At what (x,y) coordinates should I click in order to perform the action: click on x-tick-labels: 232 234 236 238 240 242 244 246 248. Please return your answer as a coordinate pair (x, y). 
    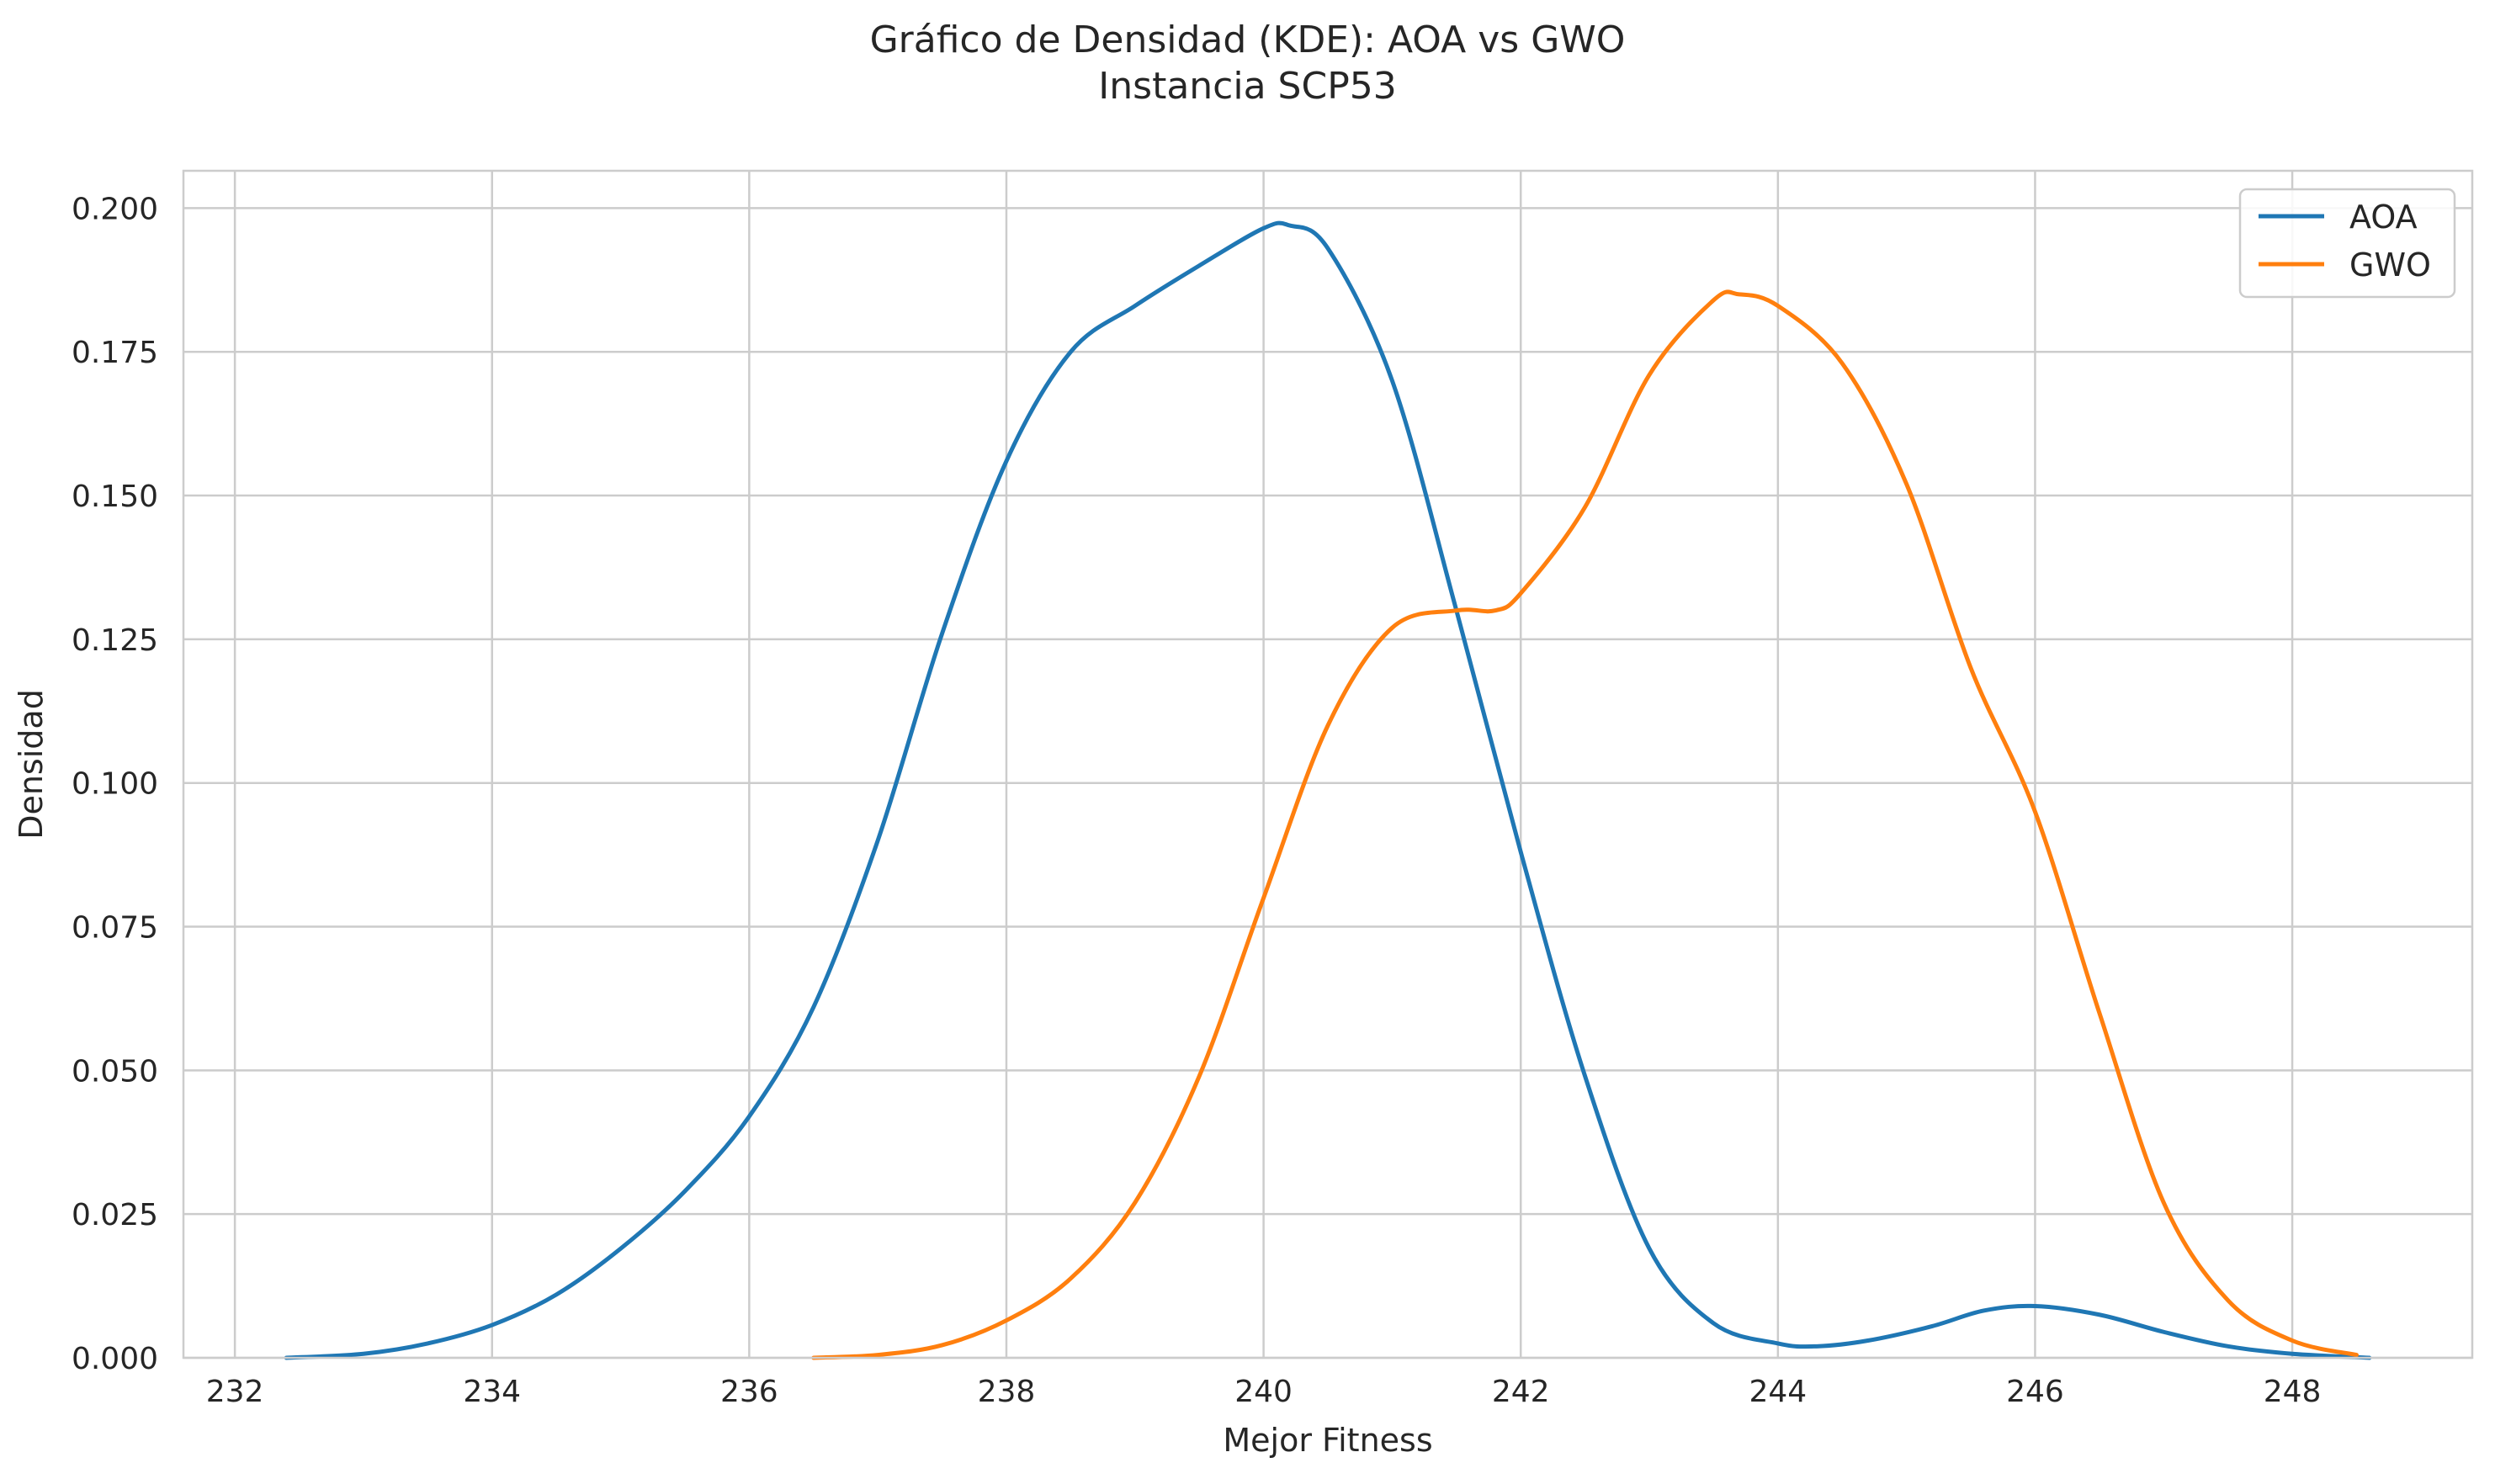
    Looking at the image, I should click on (1264, 1392).